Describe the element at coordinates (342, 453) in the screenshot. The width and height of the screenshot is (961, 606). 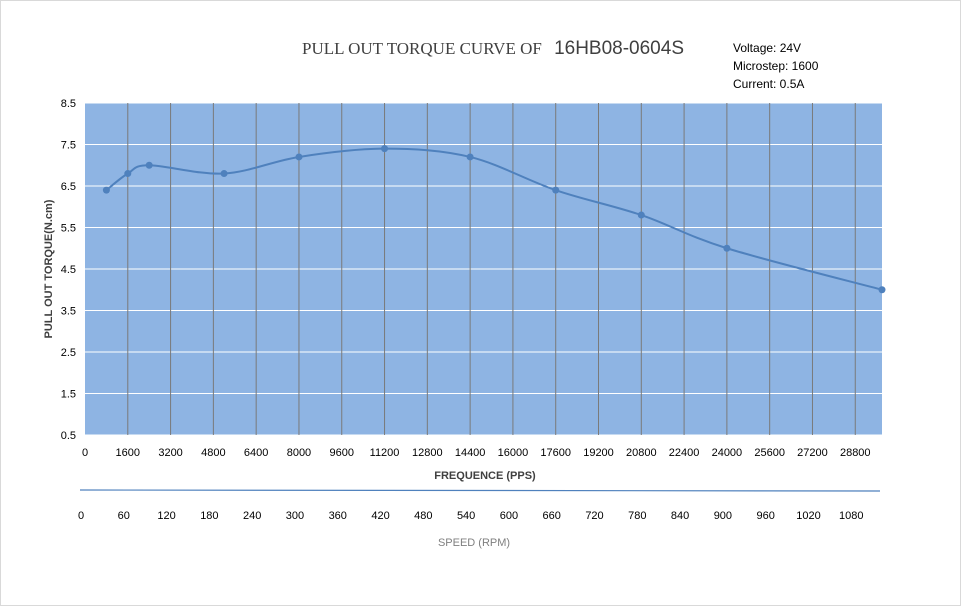
I see `x-tick-label: 9600` at that location.